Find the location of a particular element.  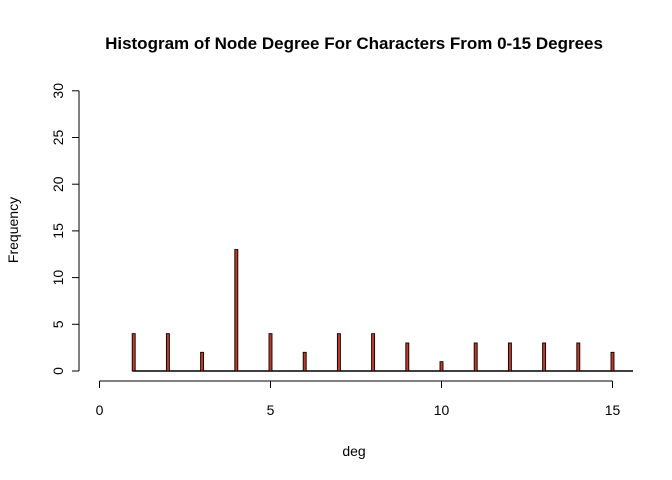

y-tick-label: 20 is located at coordinates (58, 184).